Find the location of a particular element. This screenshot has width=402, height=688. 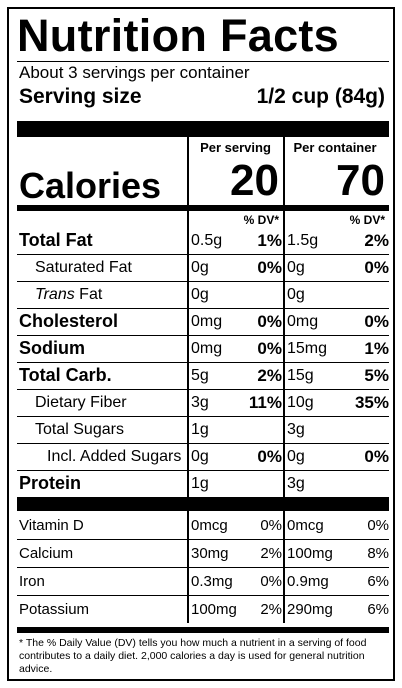

container-dv: 5% is located at coordinates (376, 375).